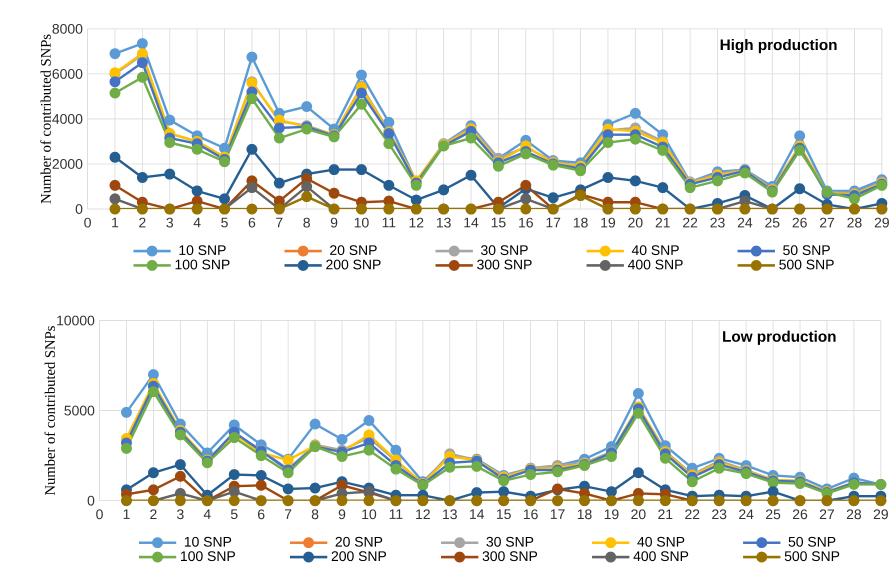  Describe the element at coordinates (67, 163) in the screenshot. I see `y-tick-label: 2000` at that location.